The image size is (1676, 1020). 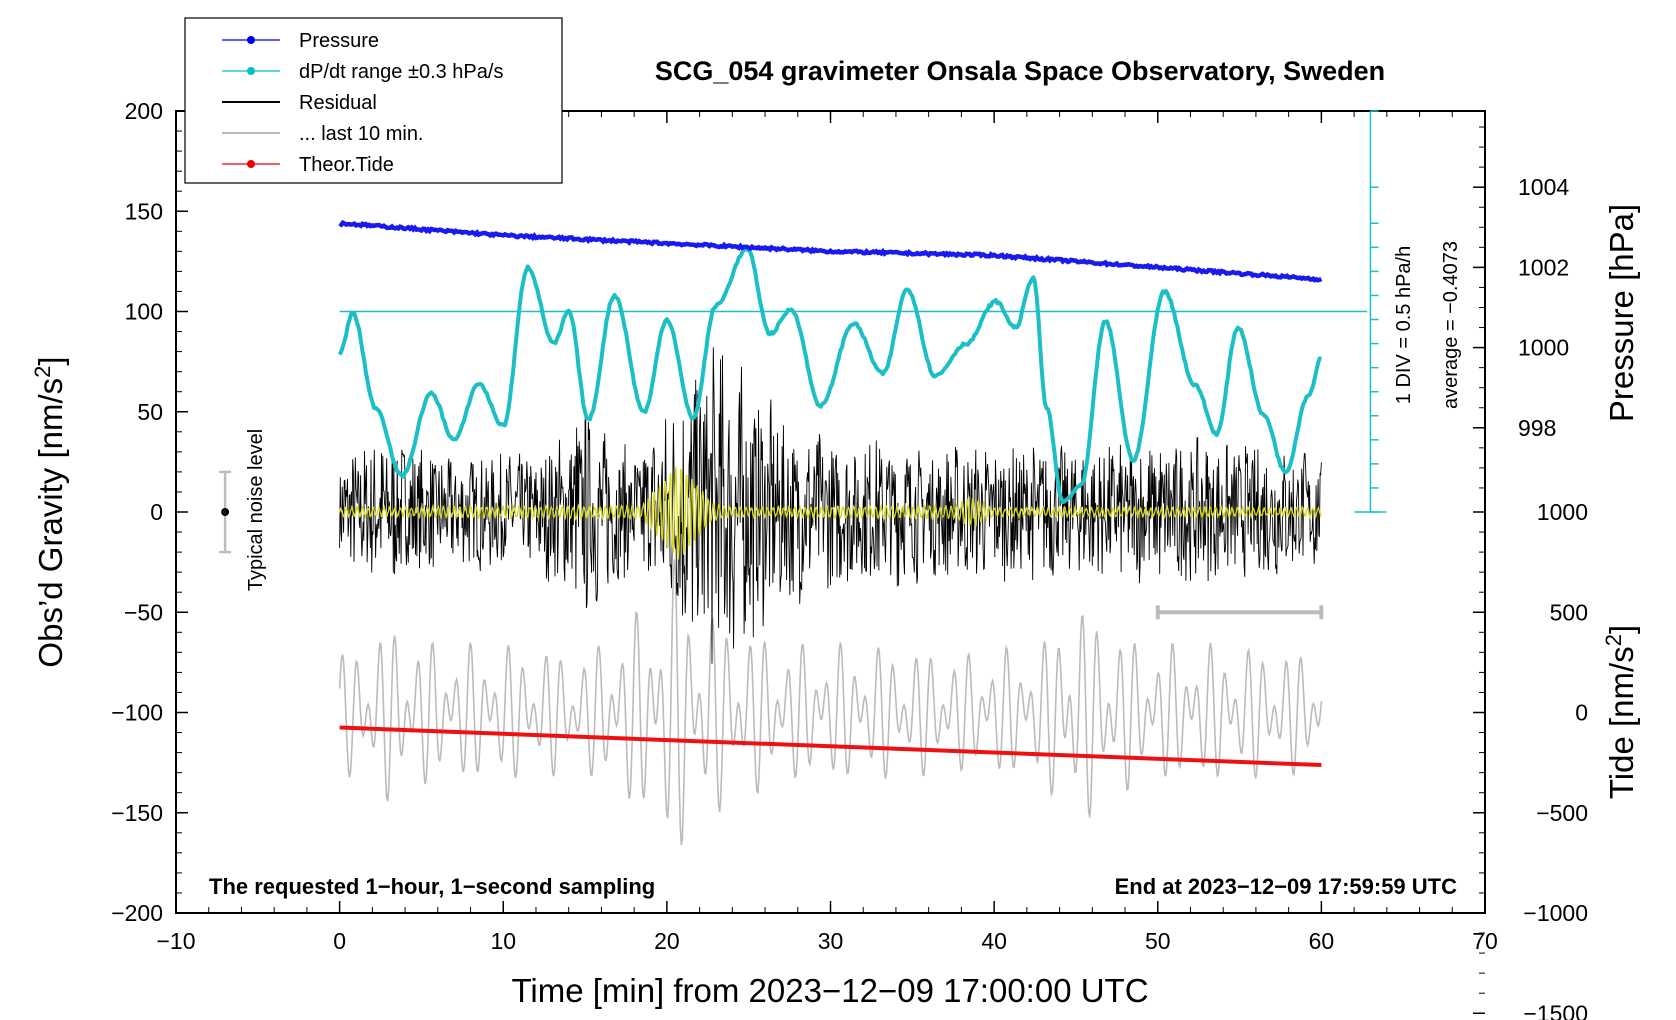 I want to click on y-tick-label: 100, so click(x=144, y=312).